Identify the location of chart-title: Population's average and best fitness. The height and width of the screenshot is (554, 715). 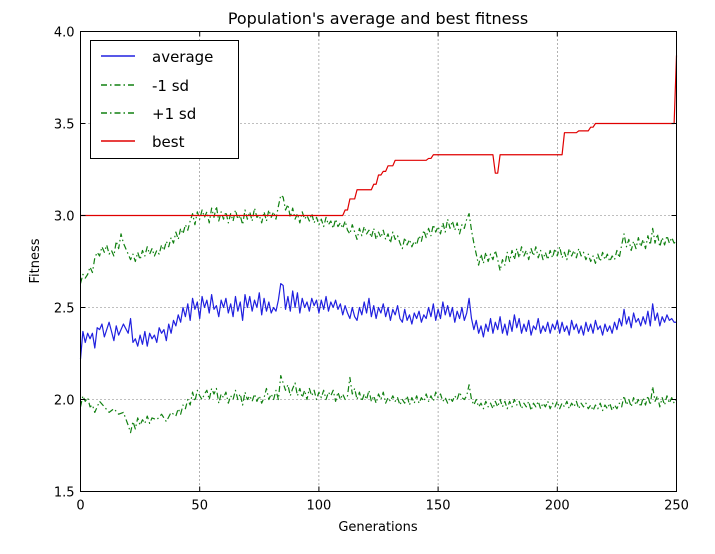
(378, 18).